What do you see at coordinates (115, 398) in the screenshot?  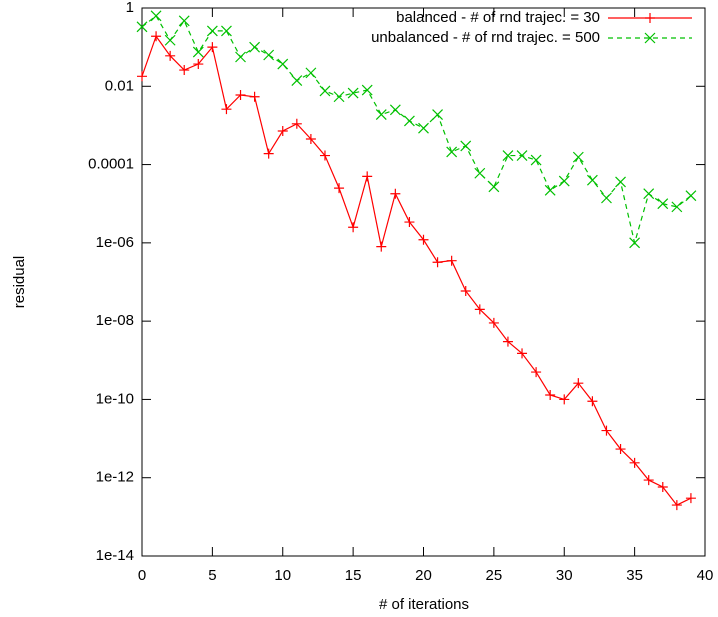 I see `y-tick-label: 1e-10` at bounding box center [115, 398].